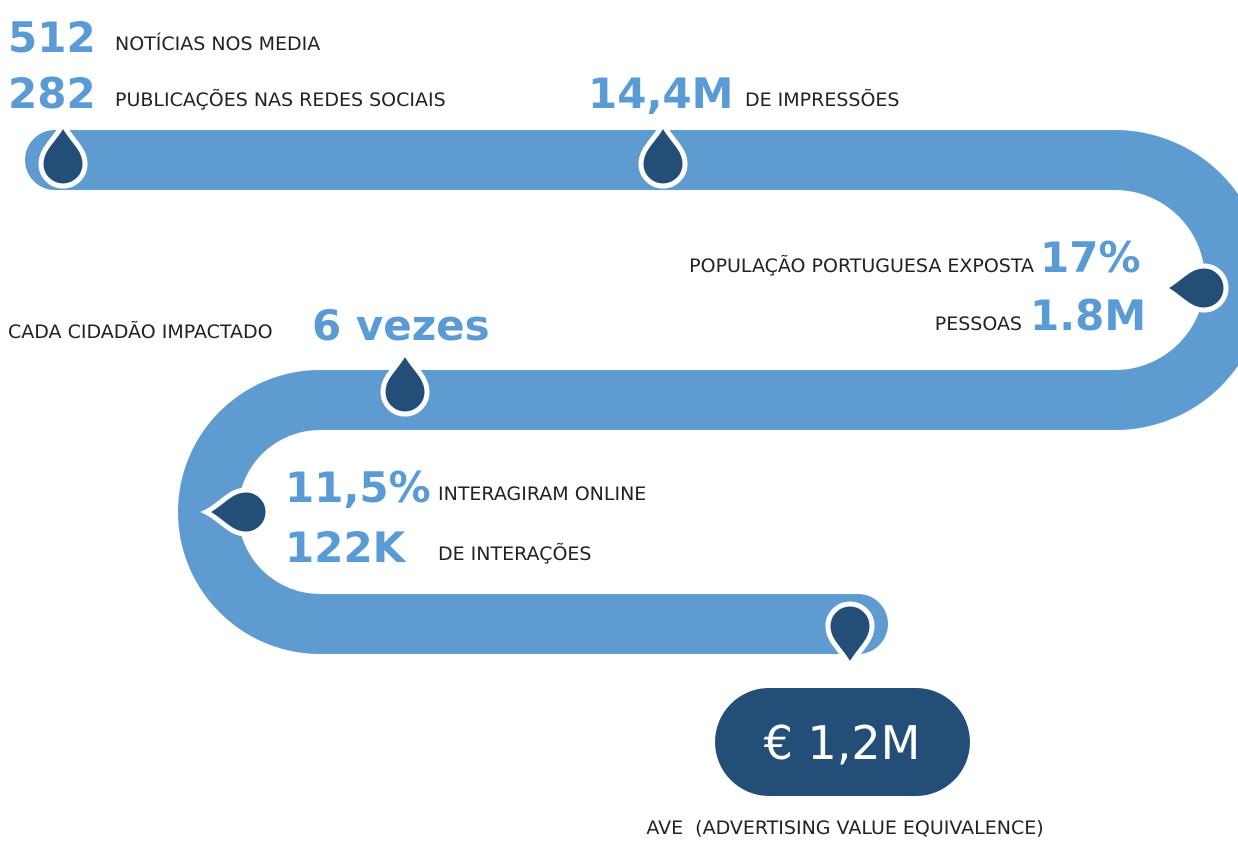 The height and width of the screenshot is (841, 1238). I want to click on ave-label: AVE (ADVERTISING VALUE EQUIVALENCE), so click(844, 828).